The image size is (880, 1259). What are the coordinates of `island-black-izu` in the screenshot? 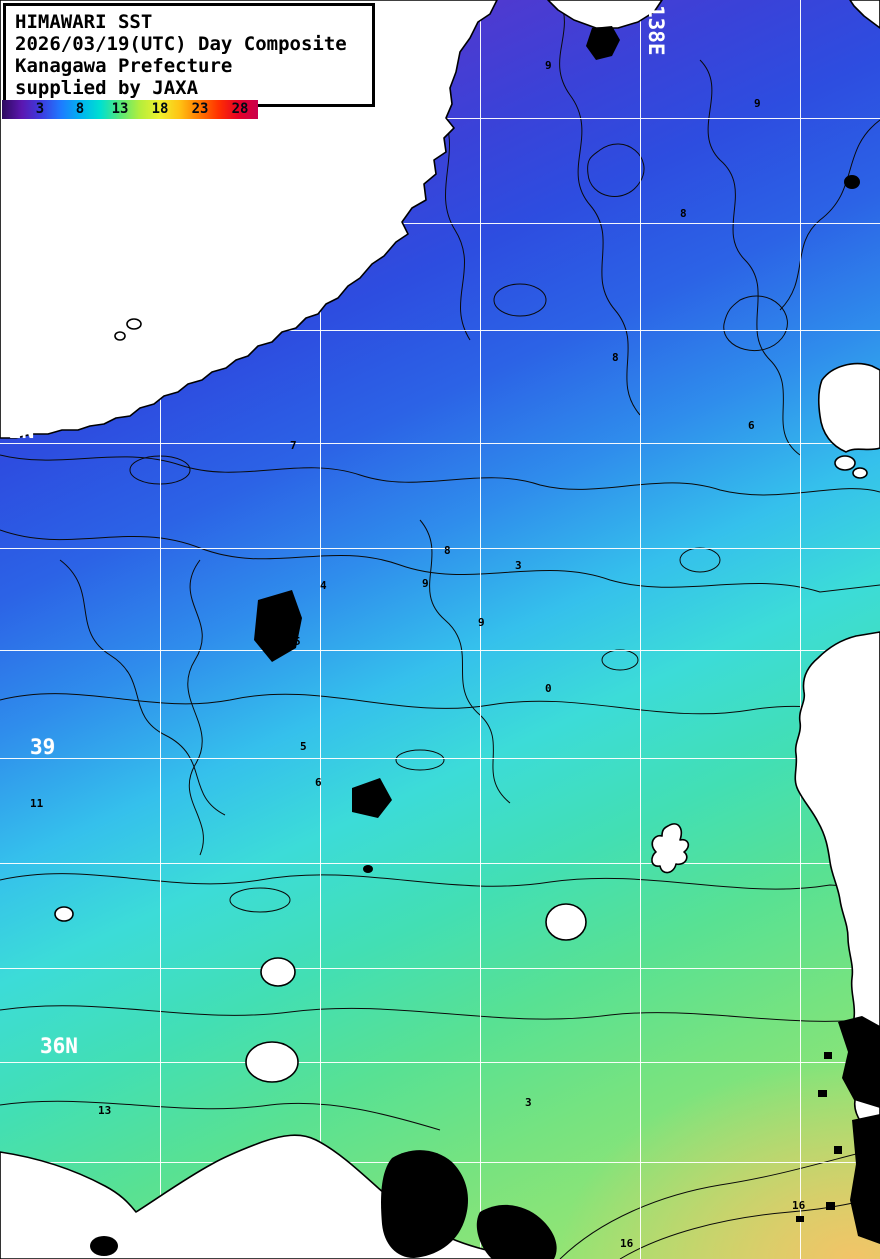 It's located at (278, 626).